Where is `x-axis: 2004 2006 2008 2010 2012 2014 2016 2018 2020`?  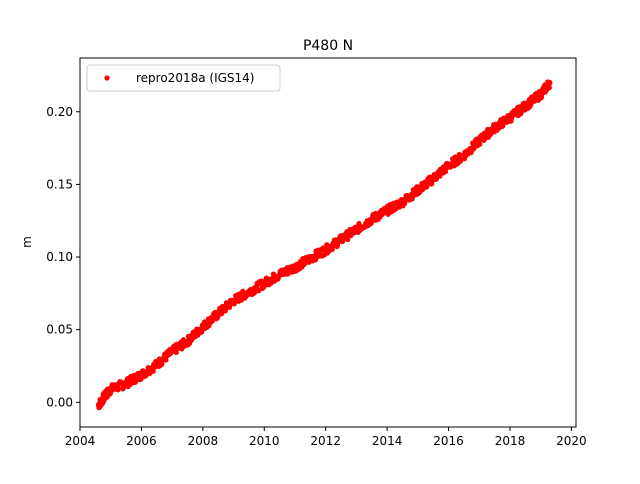
x-axis: 2004 2006 2008 2010 2012 2014 2016 2018 2020 is located at coordinates (326, 437).